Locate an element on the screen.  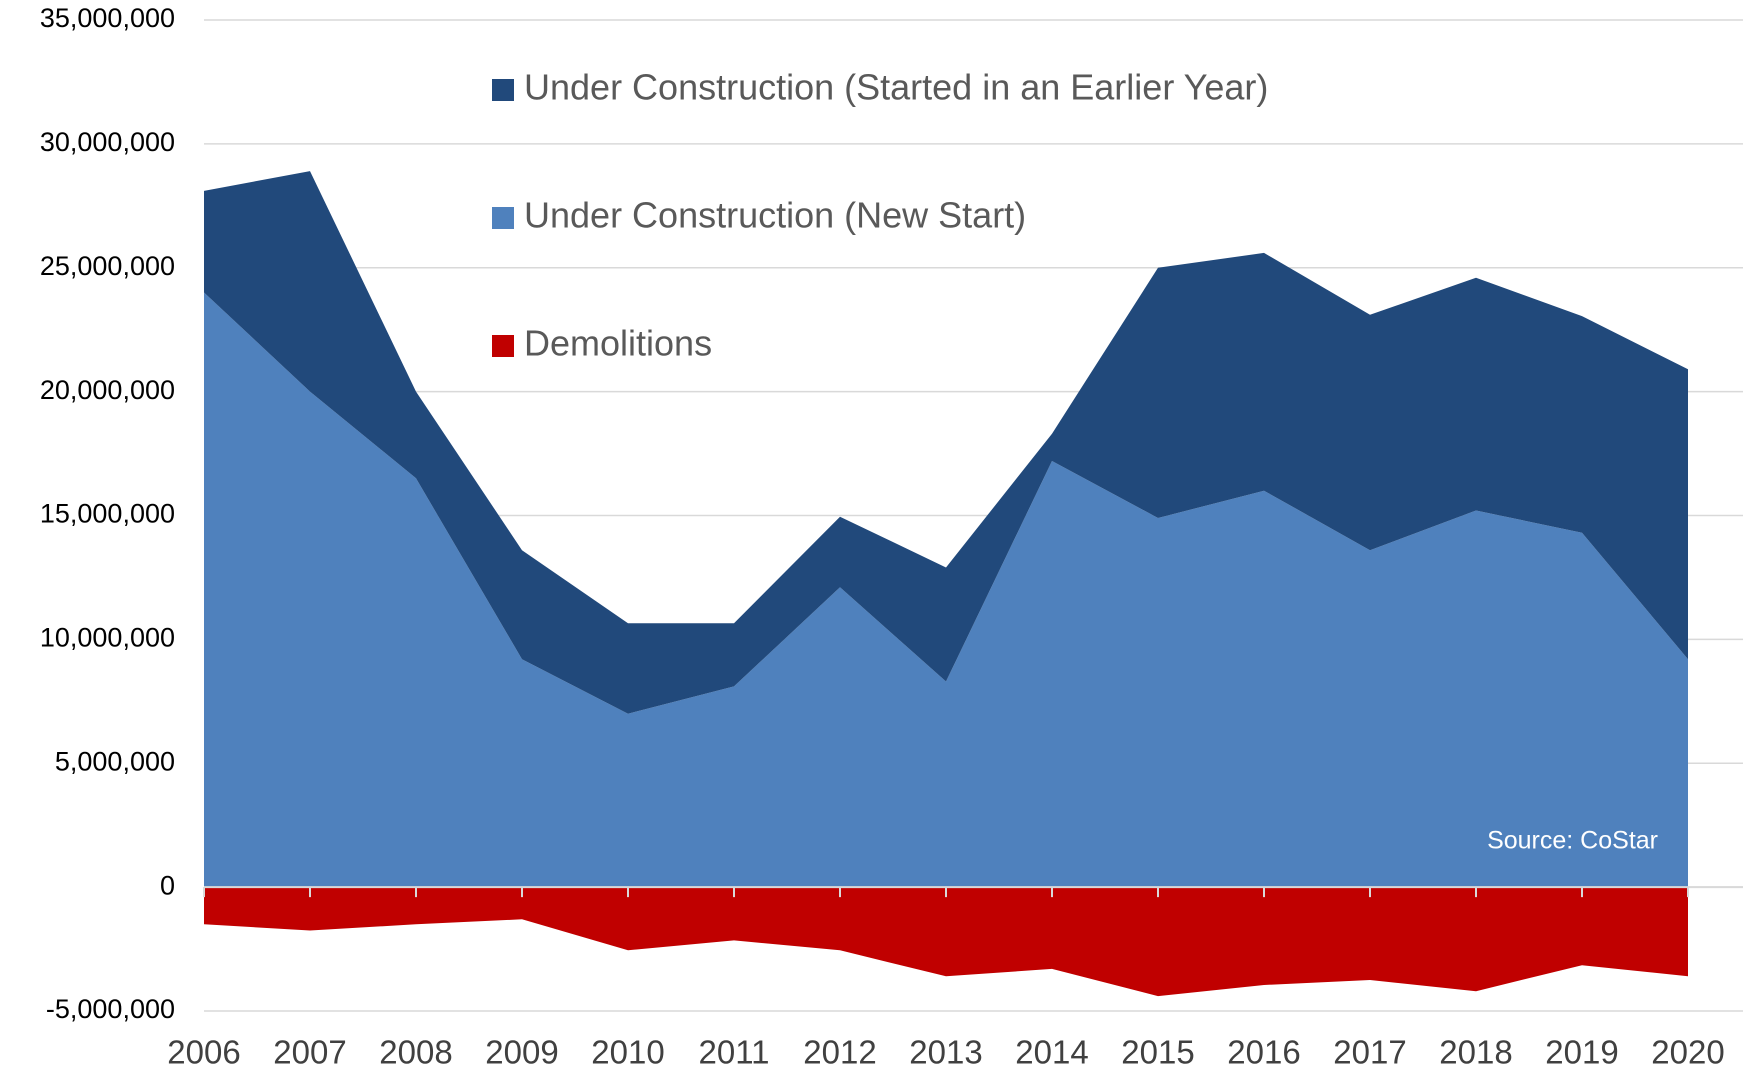
x-tick-label: 2013 is located at coordinates (945, 1052).